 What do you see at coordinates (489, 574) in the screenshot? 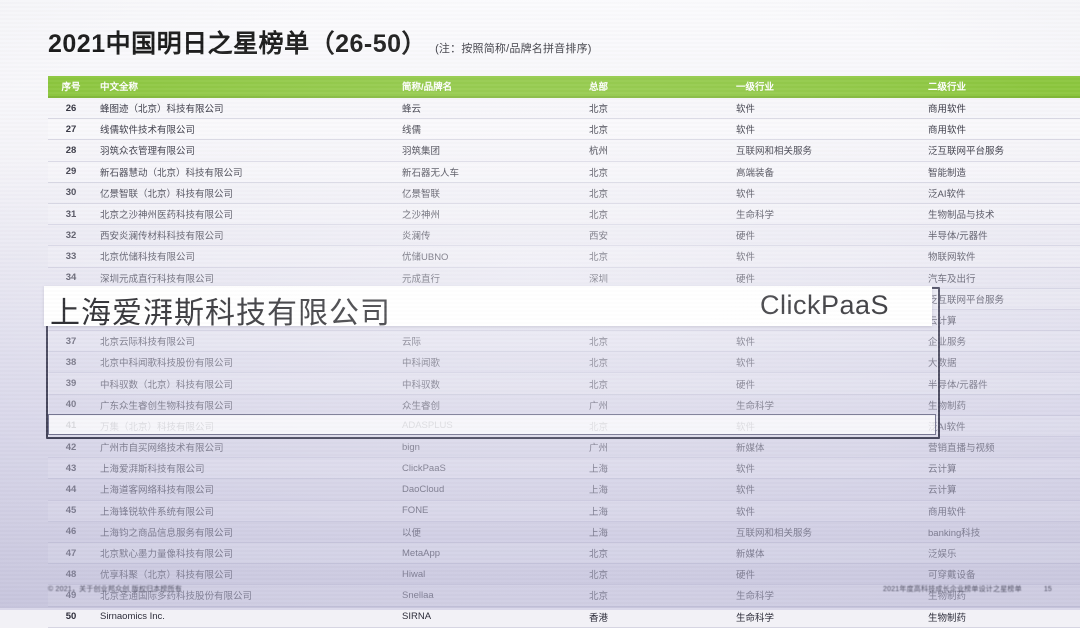
I see `row-cell-brand: Hiwal` at bounding box center [489, 574].